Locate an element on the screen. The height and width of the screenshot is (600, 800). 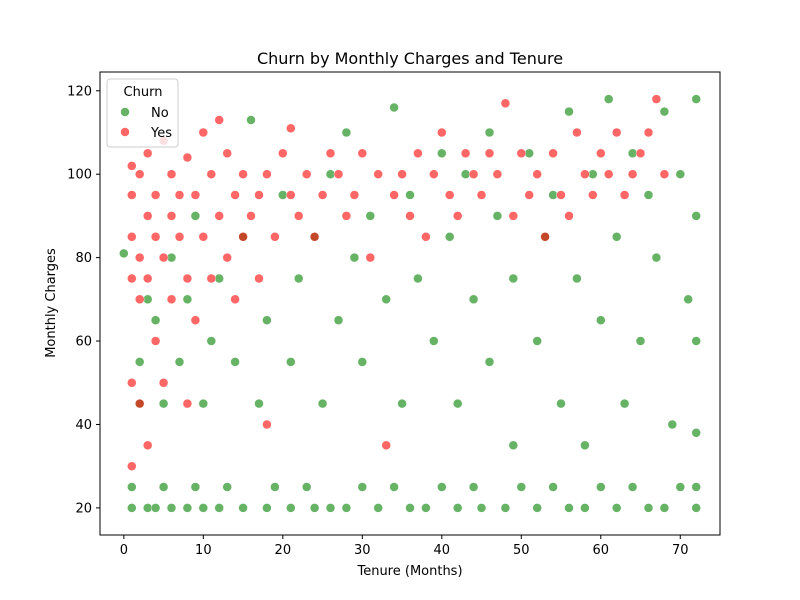
y-tick-label-40: 40 is located at coordinates (83, 425).